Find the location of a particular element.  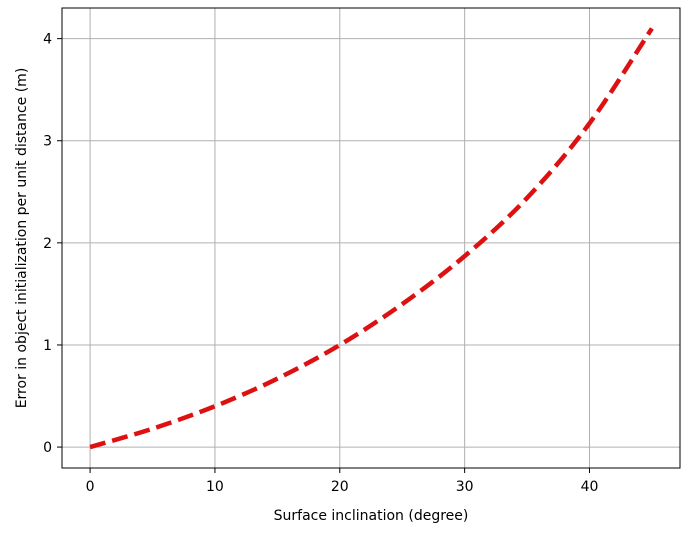

x-tick-label: 0 is located at coordinates (90, 487).